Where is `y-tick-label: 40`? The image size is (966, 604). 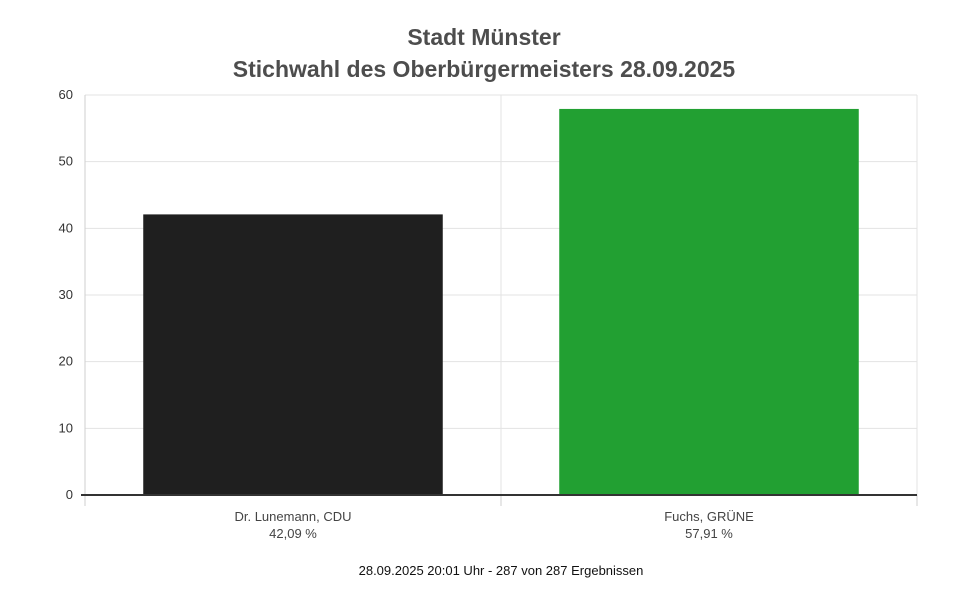 y-tick-label: 40 is located at coordinates (66, 227).